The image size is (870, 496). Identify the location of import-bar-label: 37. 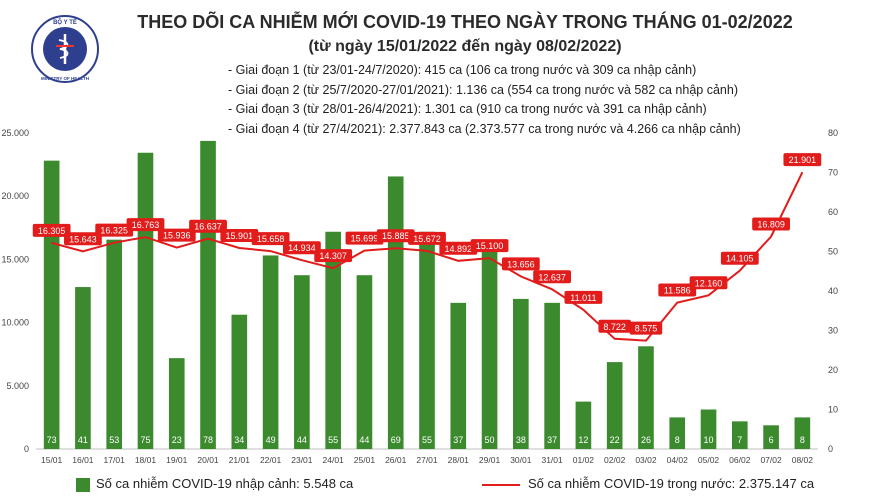
(458, 440).